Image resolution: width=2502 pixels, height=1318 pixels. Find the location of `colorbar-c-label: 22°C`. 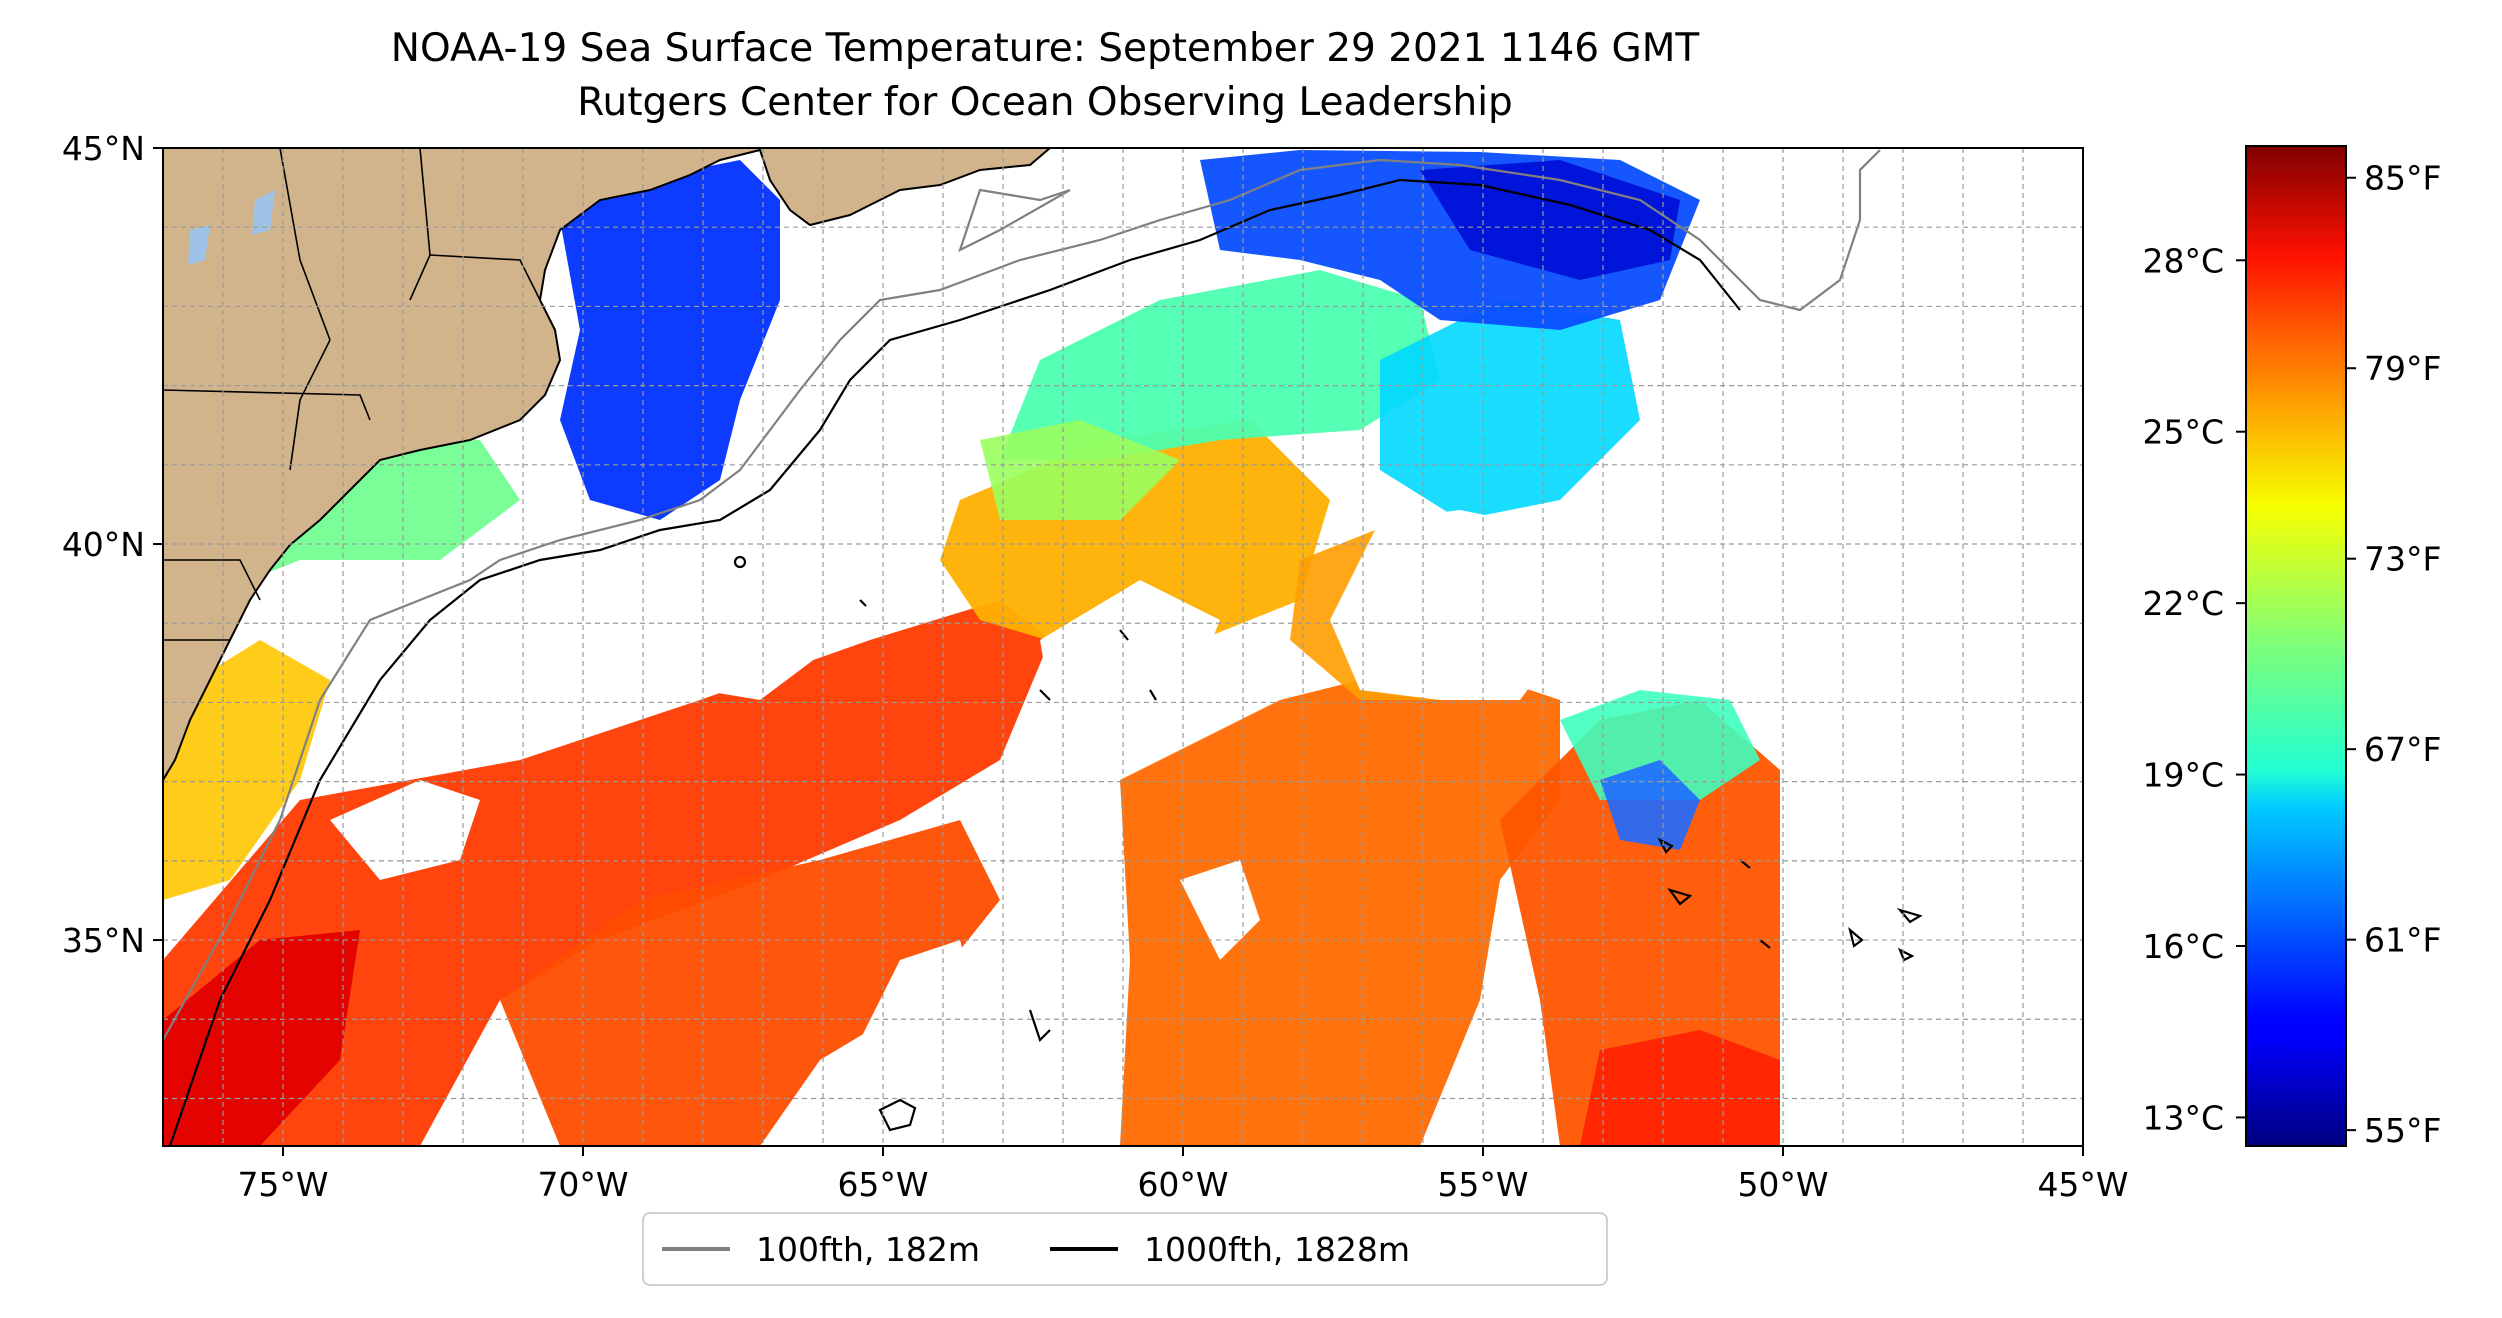

colorbar-c-label: 22°C is located at coordinates (2183, 603).